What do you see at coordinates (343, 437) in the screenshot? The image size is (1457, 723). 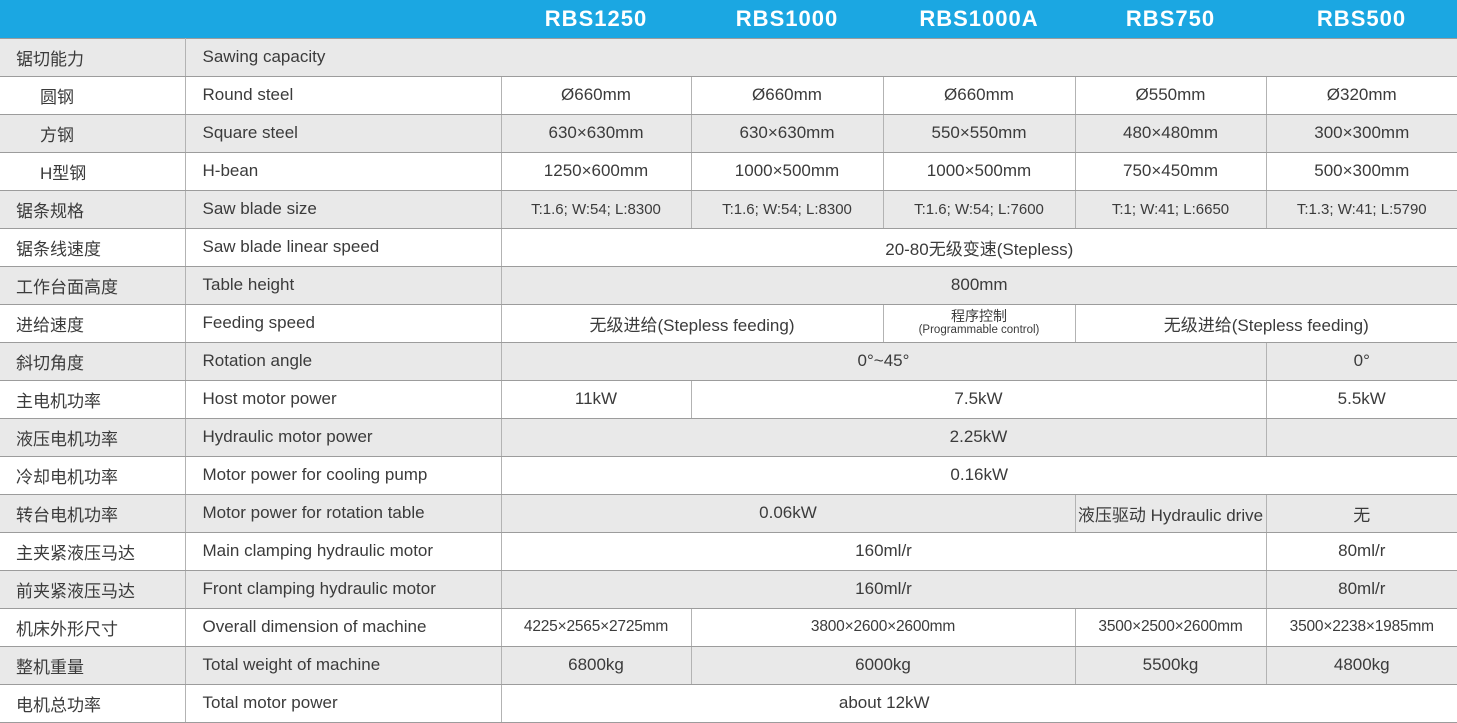 I see `row-label-en: Hydraulic motor power` at bounding box center [343, 437].